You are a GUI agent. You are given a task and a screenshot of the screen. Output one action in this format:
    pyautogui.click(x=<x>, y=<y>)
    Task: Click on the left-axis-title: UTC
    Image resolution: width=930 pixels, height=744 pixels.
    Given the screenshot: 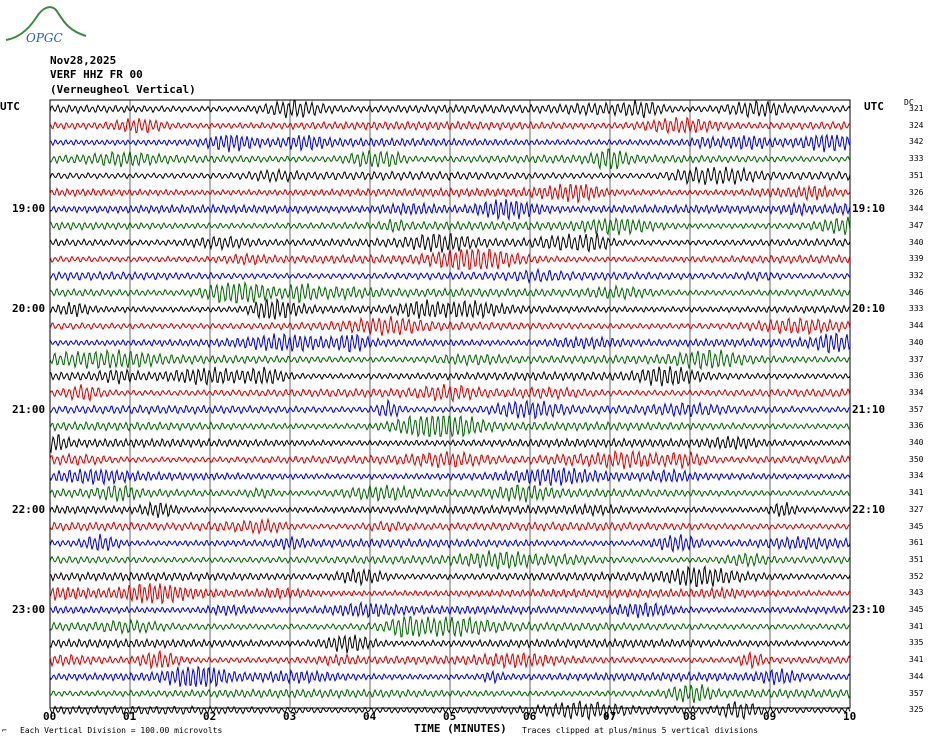 What is the action you would take?
    pyautogui.click(x=10, y=106)
    